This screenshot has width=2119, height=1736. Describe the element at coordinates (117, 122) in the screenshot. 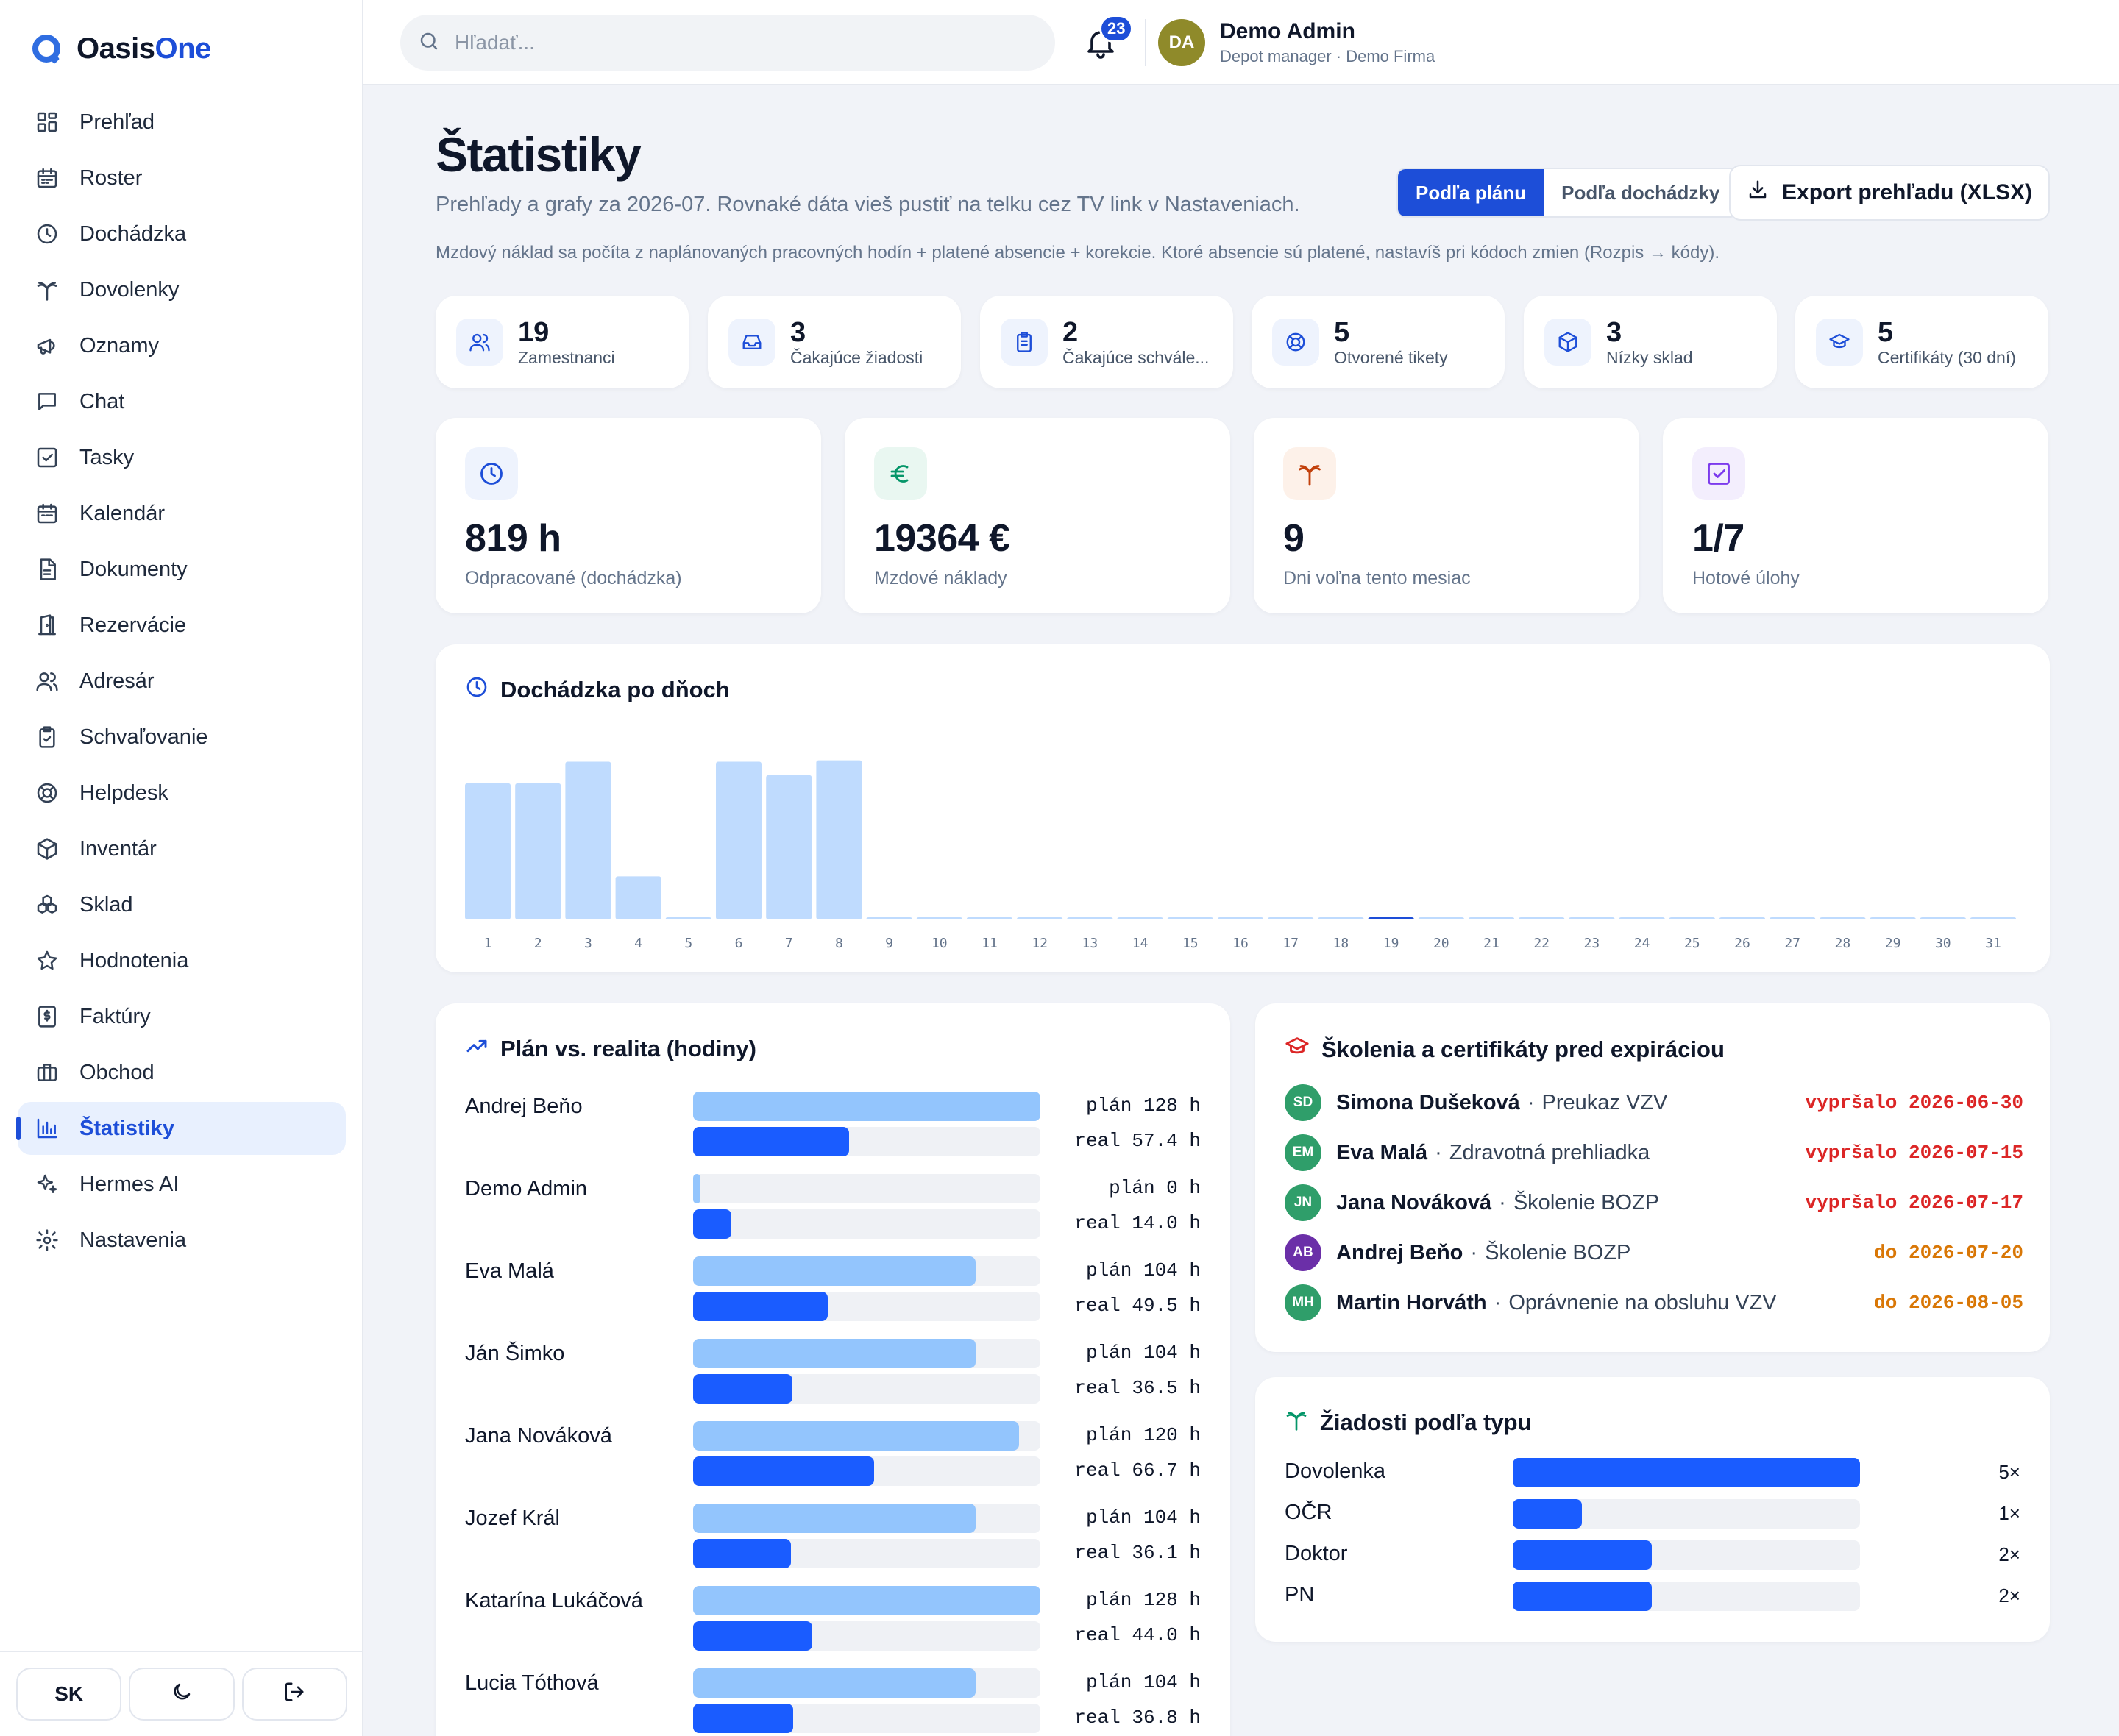

I see `sidebar-item-label: Prehľad` at that location.